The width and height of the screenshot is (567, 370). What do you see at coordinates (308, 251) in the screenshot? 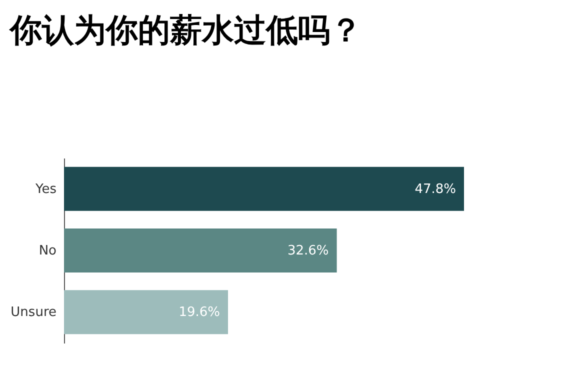
I see `data-label: 32.6%` at bounding box center [308, 251].